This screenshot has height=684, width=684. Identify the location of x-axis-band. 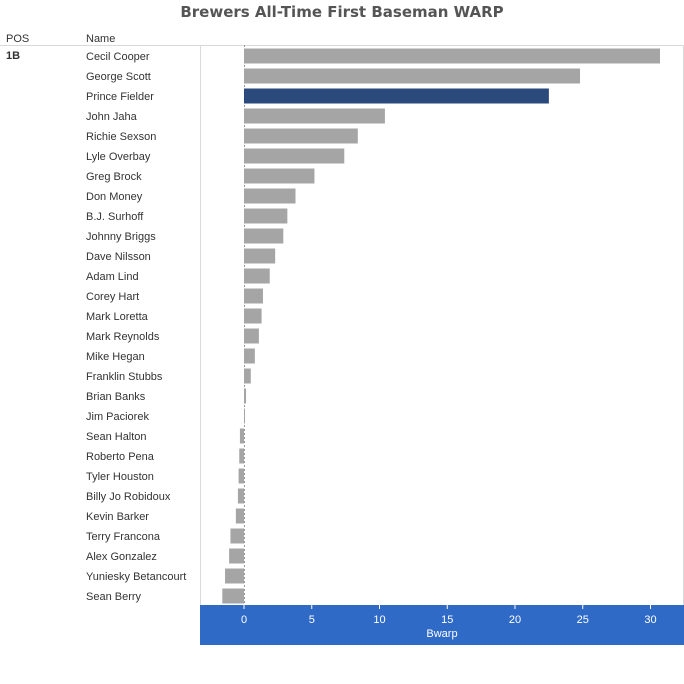
(442, 625).